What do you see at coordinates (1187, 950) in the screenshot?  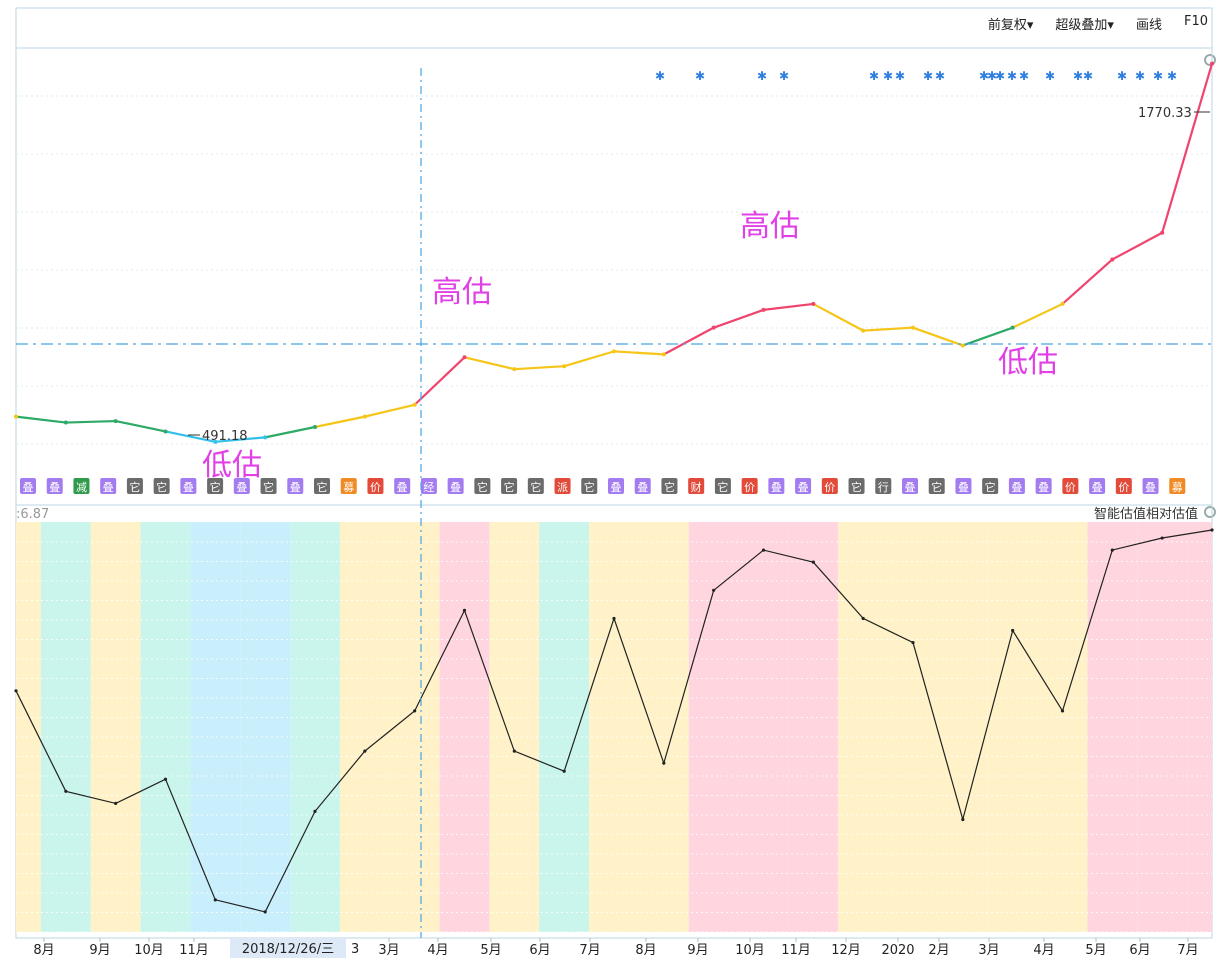 I see `x-tick-label: 7月` at bounding box center [1187, 950].